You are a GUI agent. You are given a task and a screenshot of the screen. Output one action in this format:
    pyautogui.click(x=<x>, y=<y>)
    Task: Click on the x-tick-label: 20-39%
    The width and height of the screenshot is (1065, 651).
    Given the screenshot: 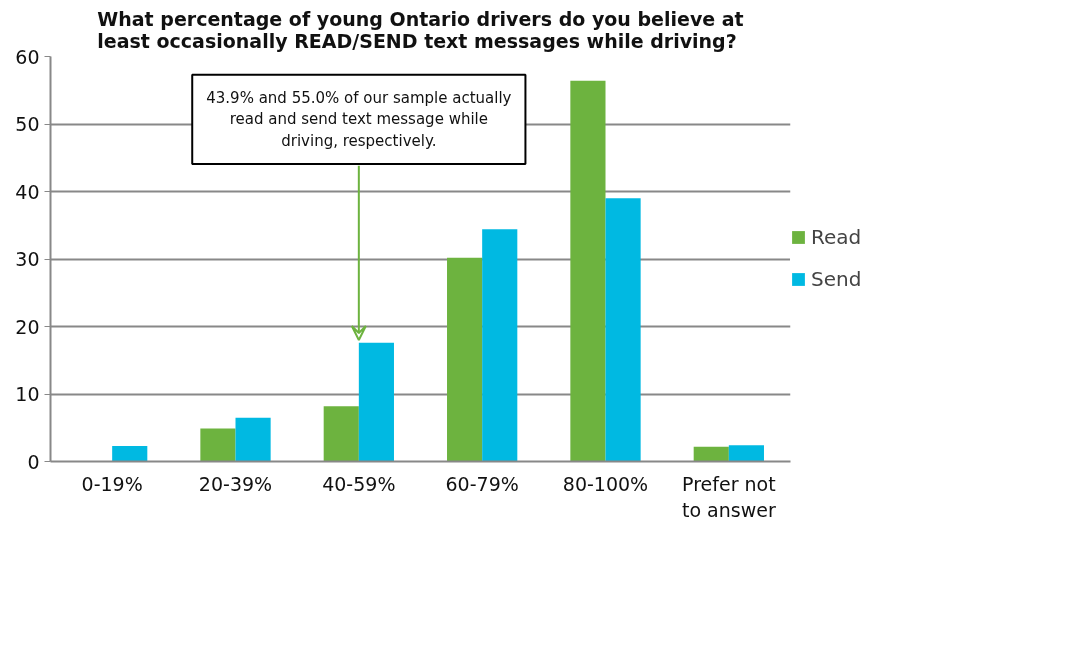 What is the action you would take?
    pyautogui.click(x=235, y=483)
    